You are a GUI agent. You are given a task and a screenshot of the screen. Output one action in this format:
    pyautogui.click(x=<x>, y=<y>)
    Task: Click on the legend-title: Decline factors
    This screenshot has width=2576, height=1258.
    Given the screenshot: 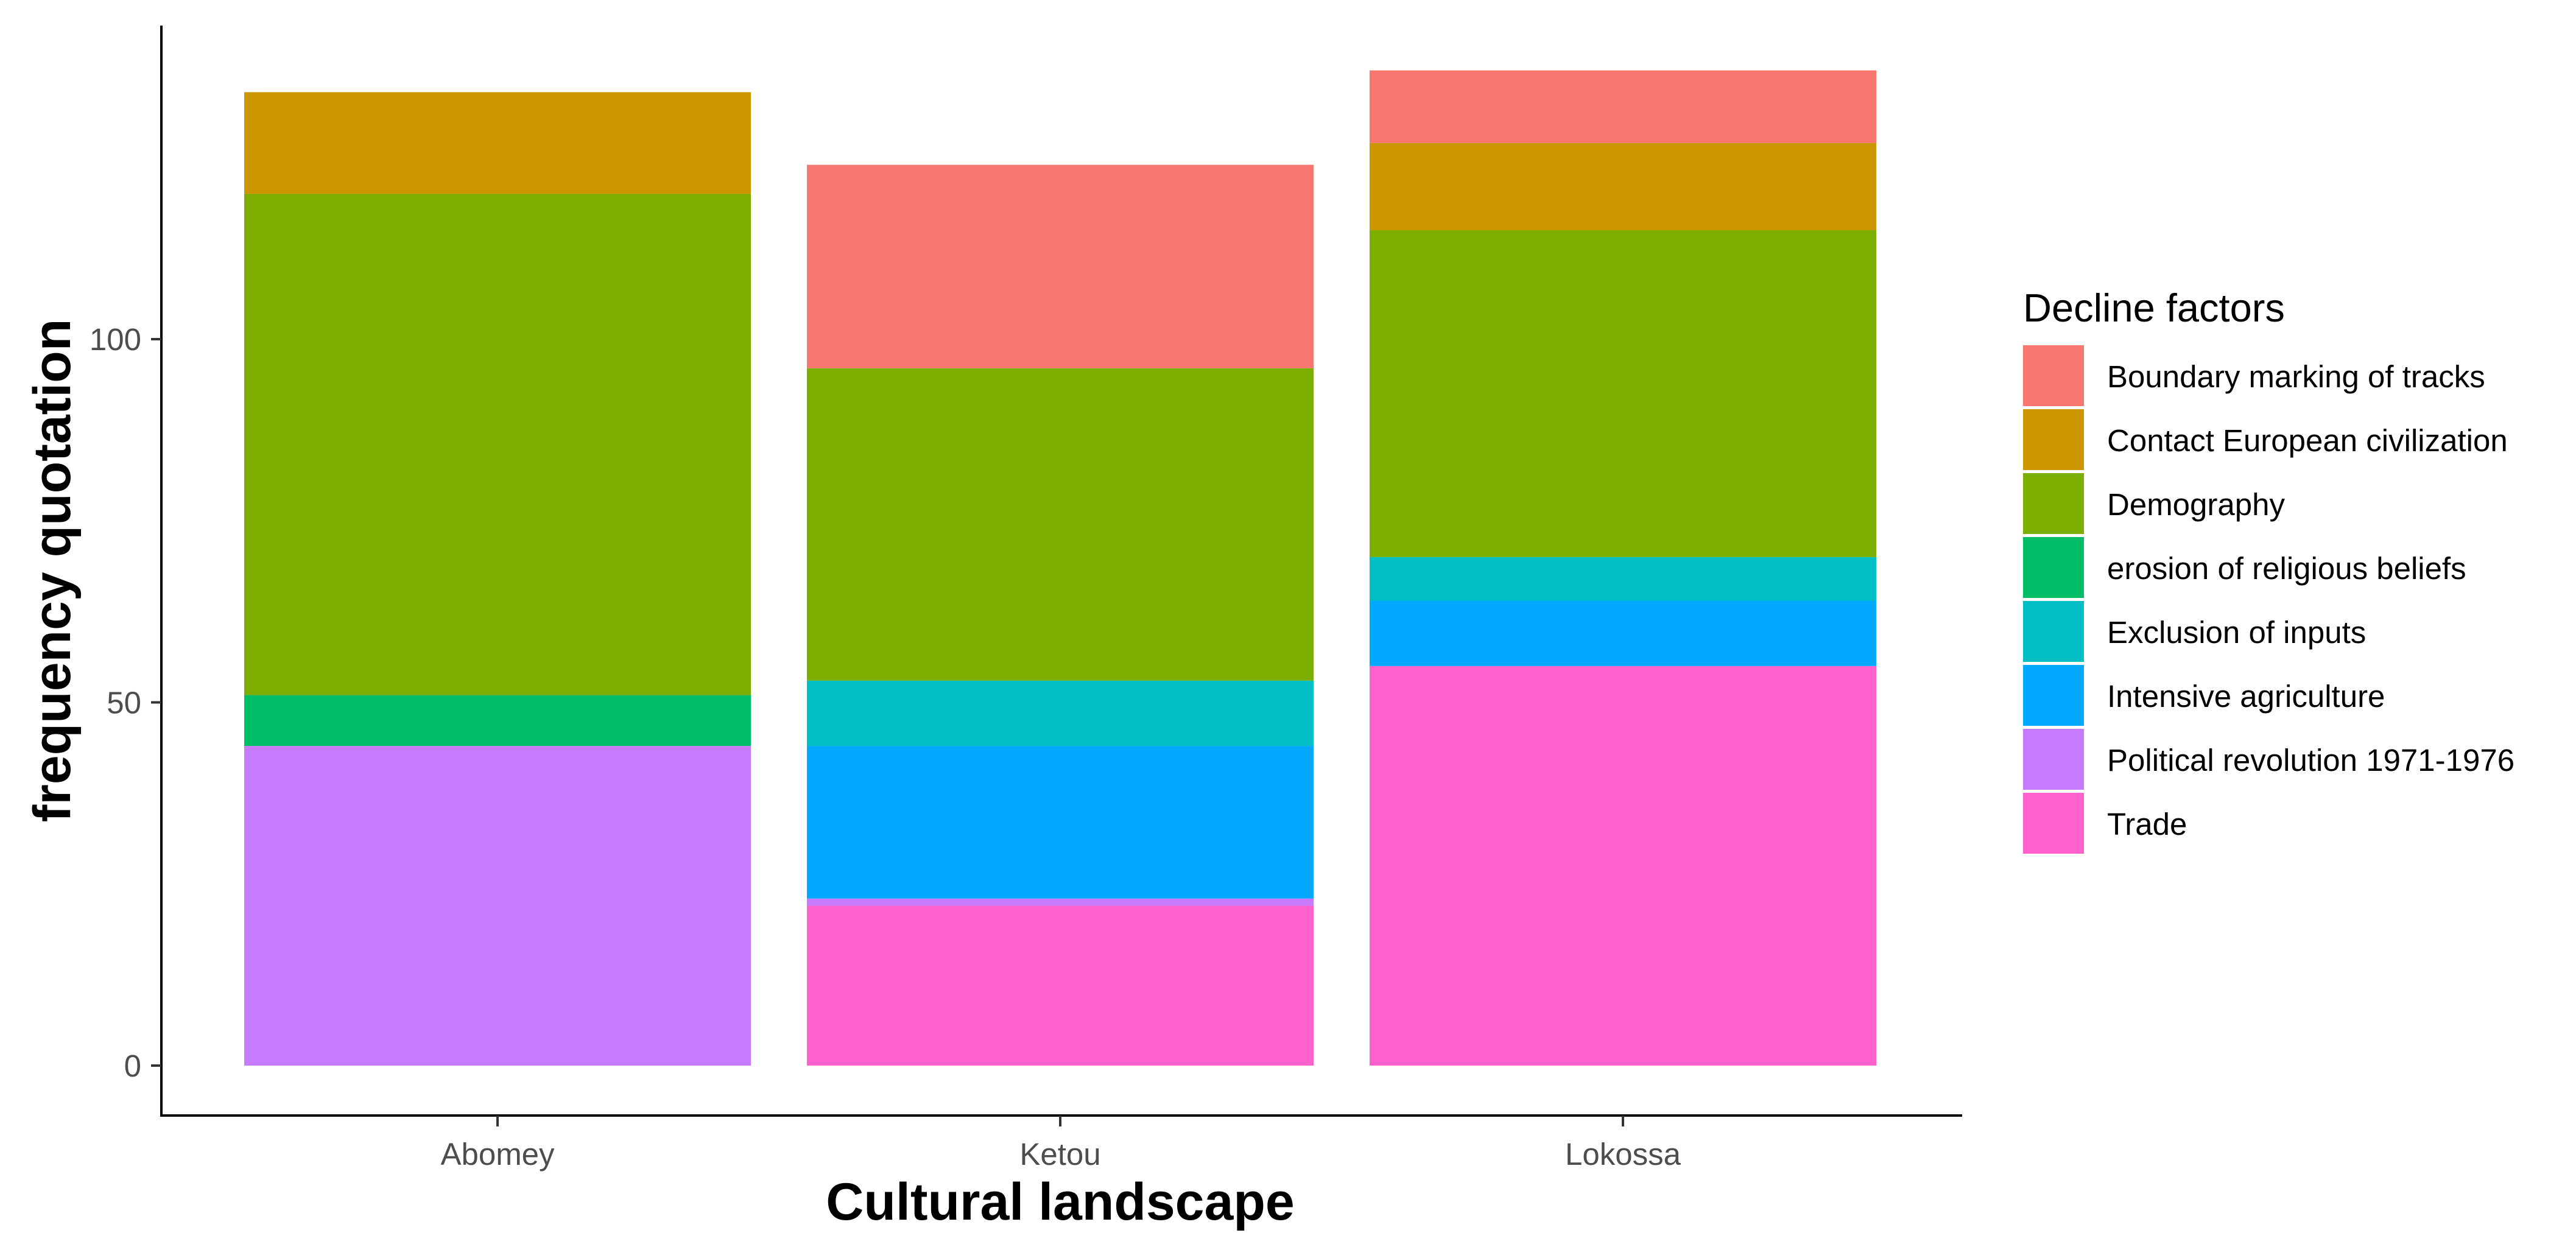 What is the action you would take?
    pyautogui.click(x=2154, y=308)
    